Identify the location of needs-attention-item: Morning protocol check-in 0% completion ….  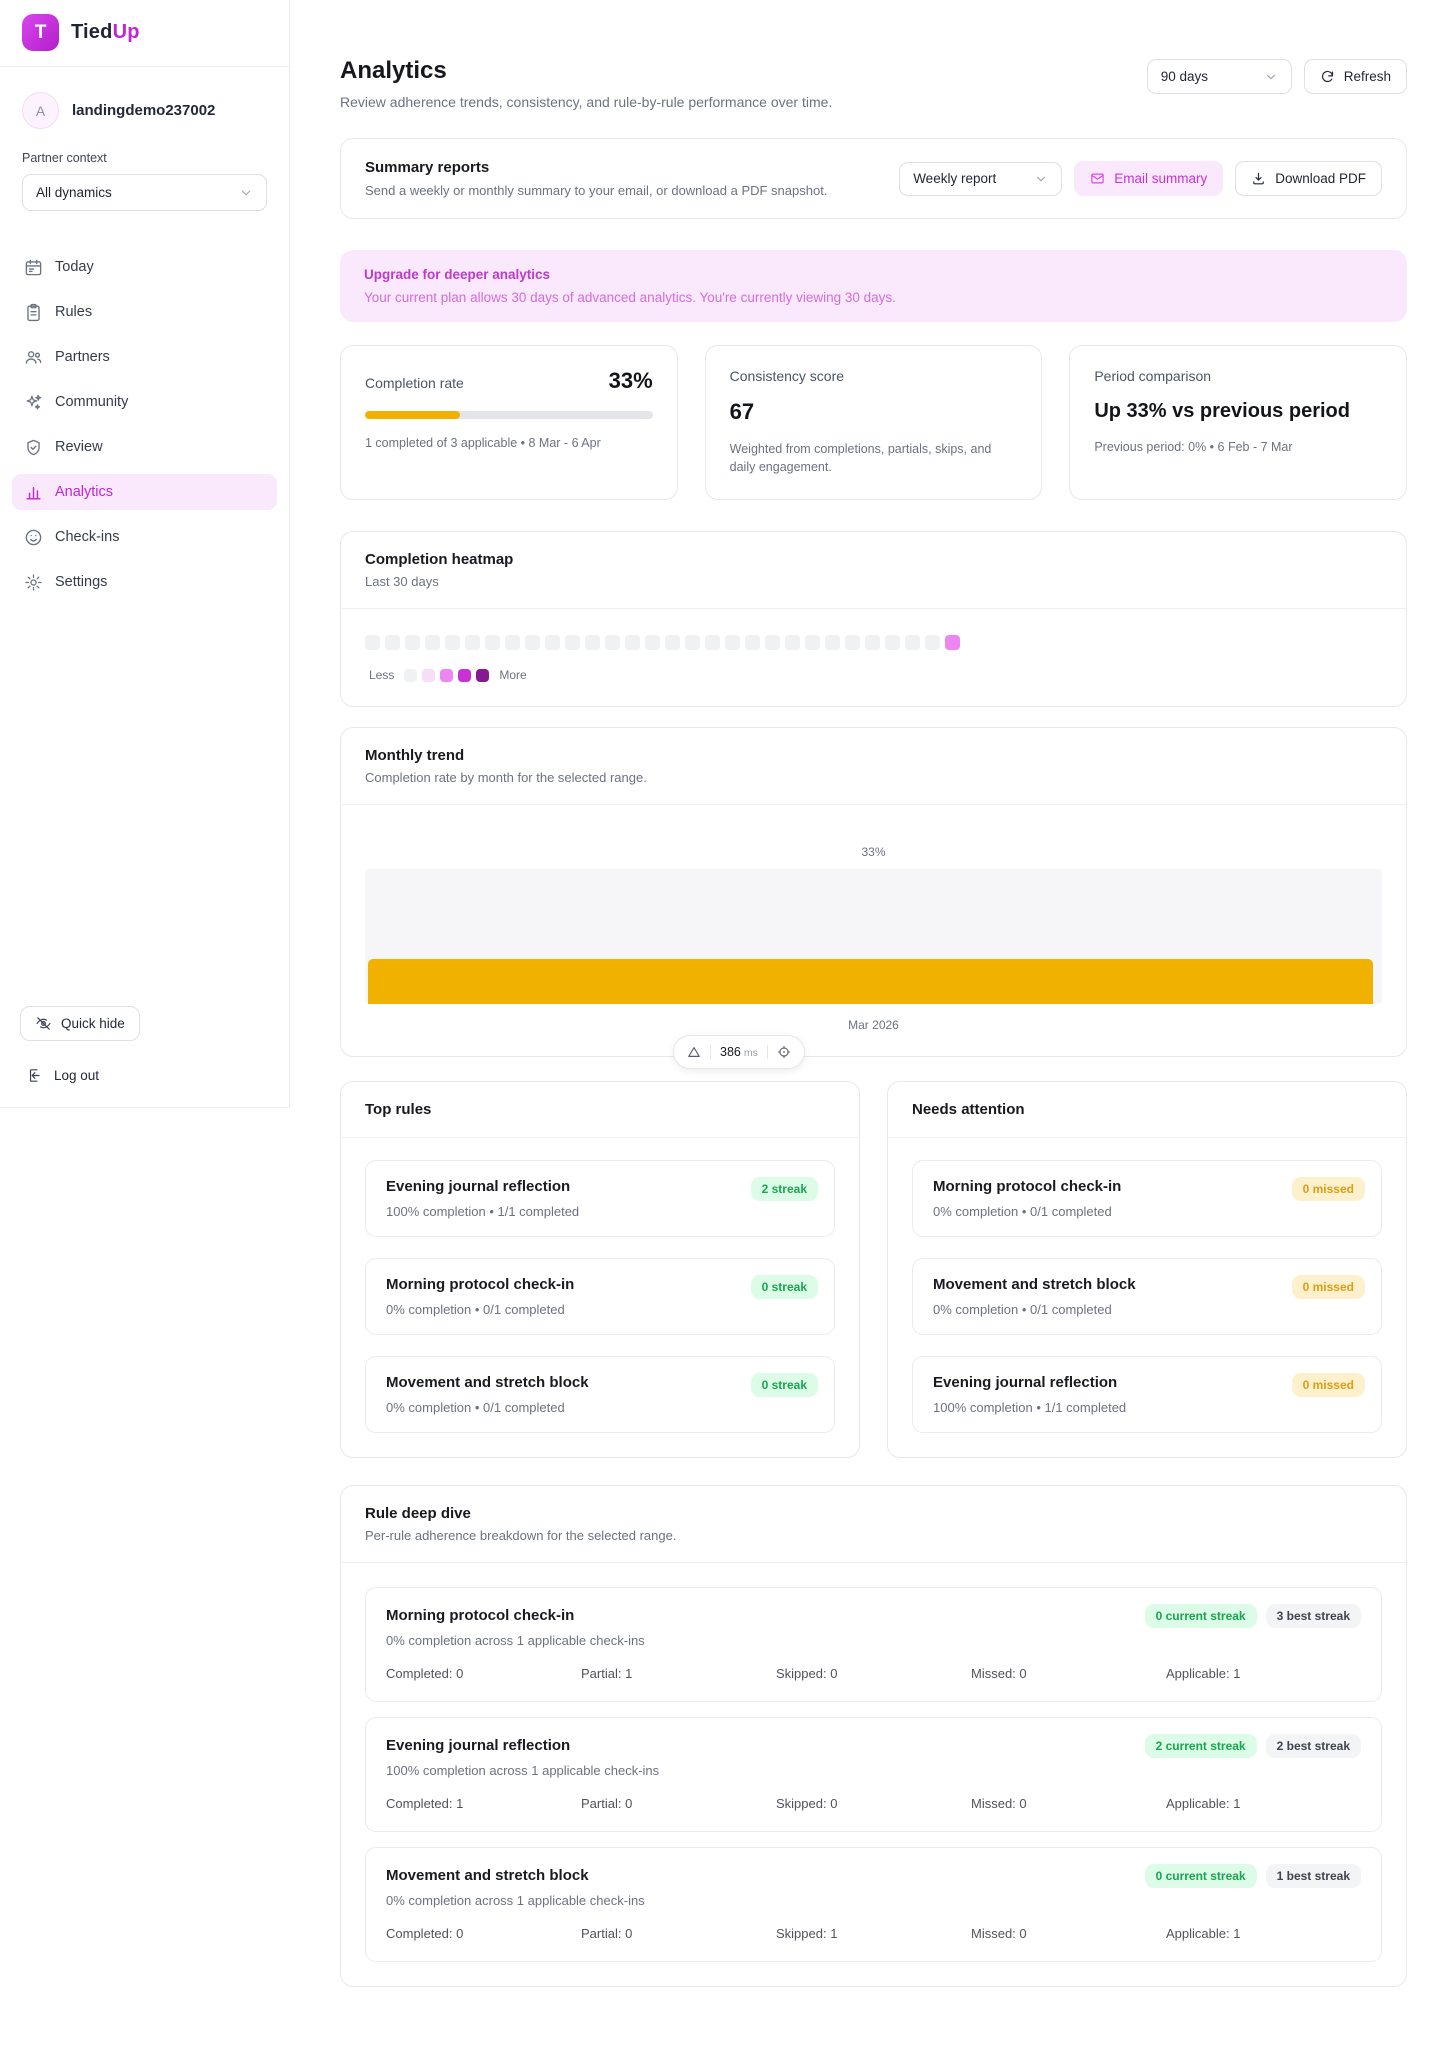
(1147, 1198).